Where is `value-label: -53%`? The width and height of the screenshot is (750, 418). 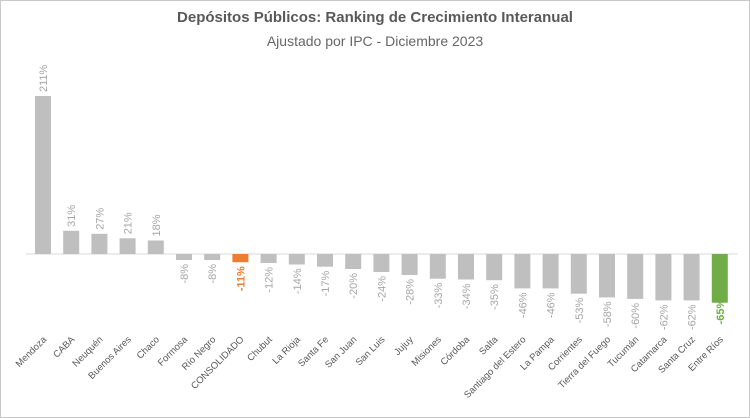 value-label: -53% is located at coordinates (580, 310).